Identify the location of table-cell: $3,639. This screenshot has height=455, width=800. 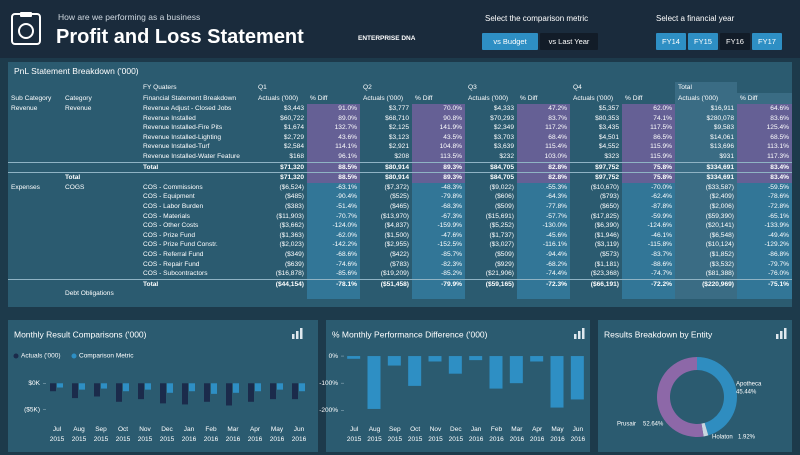
(503, 147).